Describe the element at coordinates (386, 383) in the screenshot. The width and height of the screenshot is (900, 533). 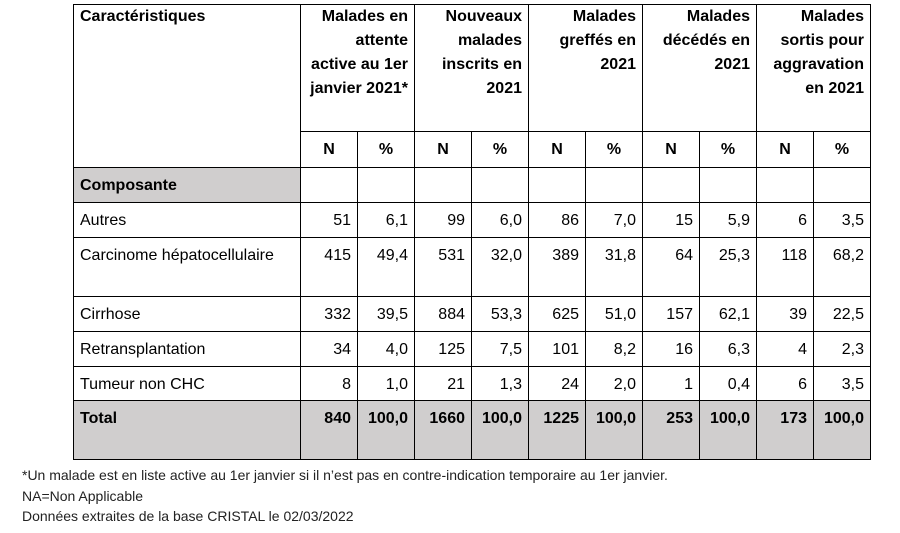
I see `table-cell: 1,0` at that location.